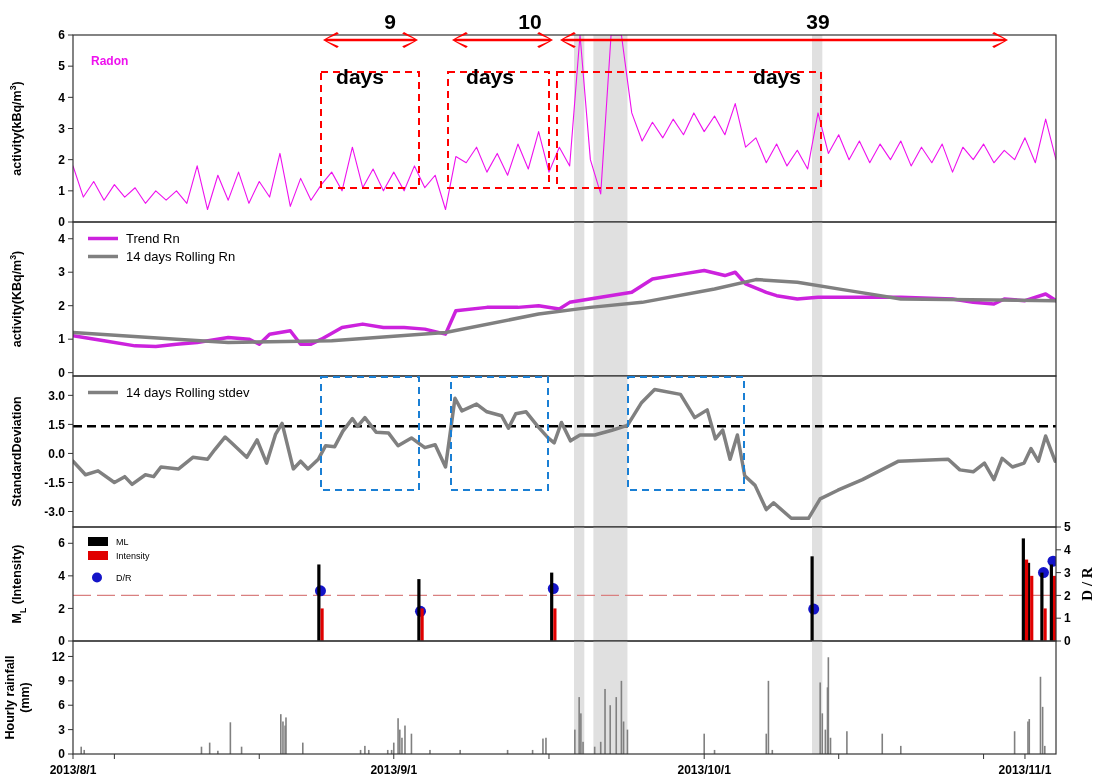 This screenshot has width=1099, height=780. What do you see at coordinates (17, 697) in the screenshot?
I see `y-axis-title: Hourly rainfall (mm)` at bounding box center [17, 697].